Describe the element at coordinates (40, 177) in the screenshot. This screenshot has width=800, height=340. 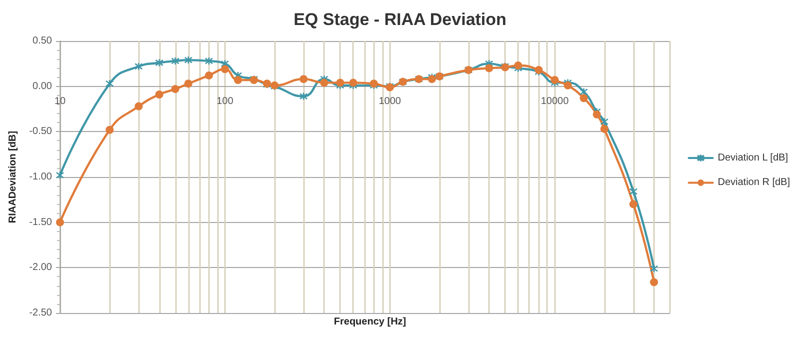
I see `y-tick-label: -1.00` at that location.